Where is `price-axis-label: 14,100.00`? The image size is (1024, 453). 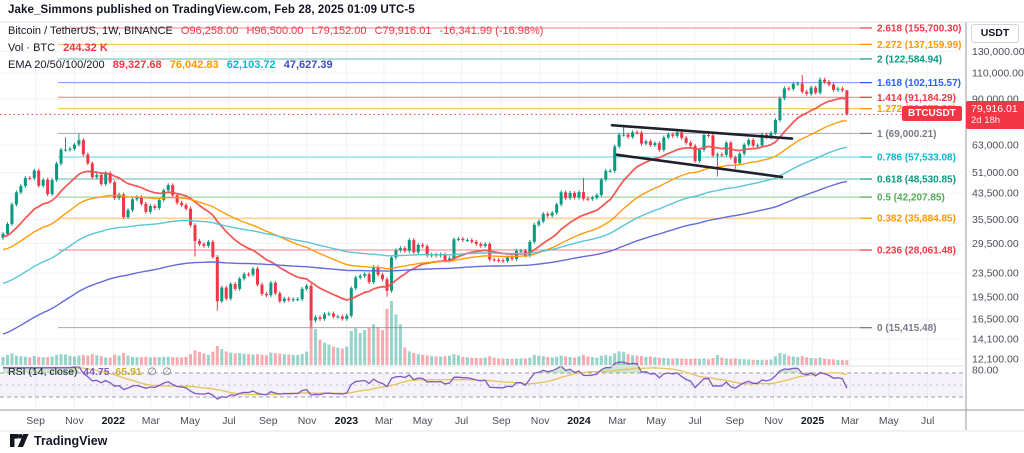 price-axis-label: 14,100.00 is located at coordinates (995, 340).